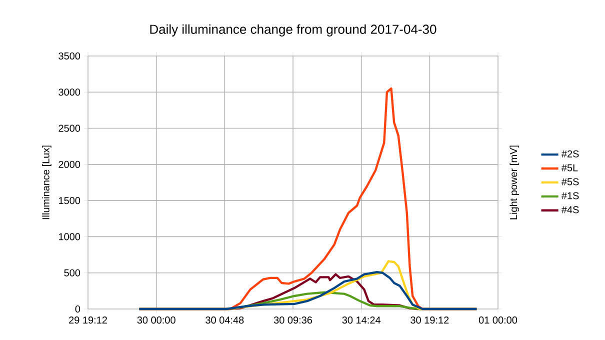 This screenshot has height=340, width=605. I want to click on y2-axis-title: Light power [mV], so click(515, 183).